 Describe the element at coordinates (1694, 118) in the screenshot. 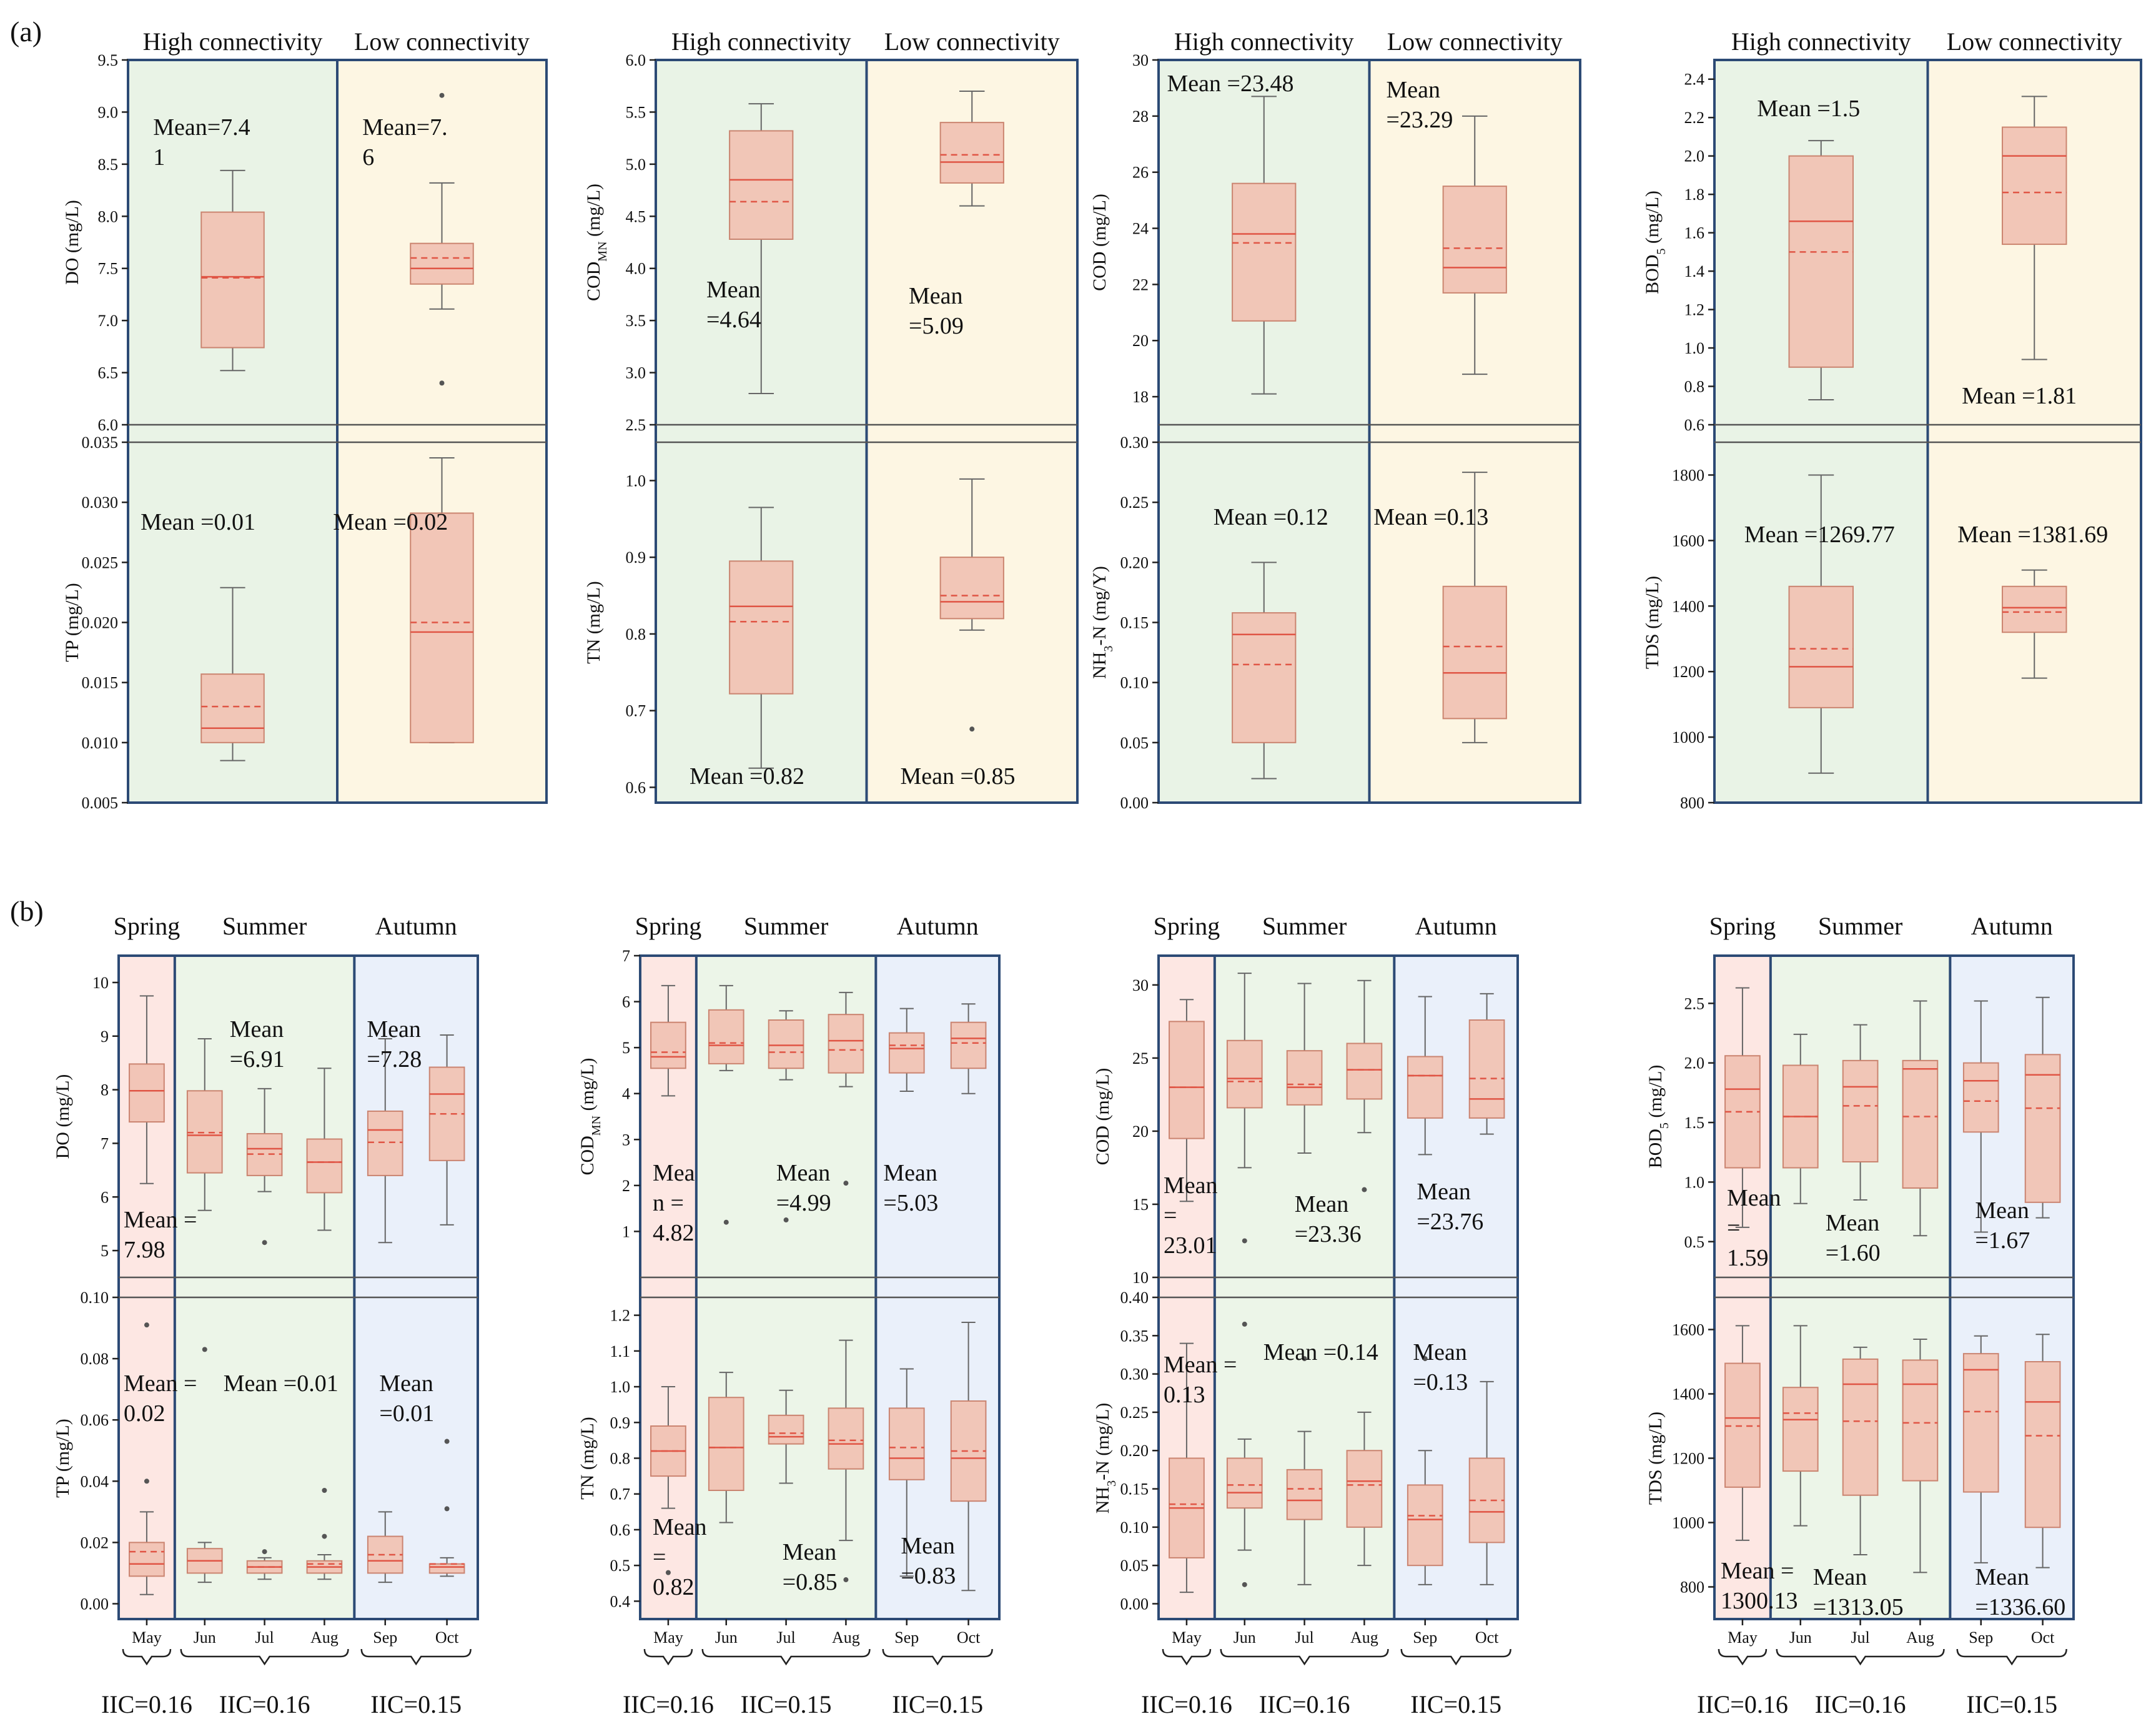

I see `y-tick-label: 2.2` at that location.